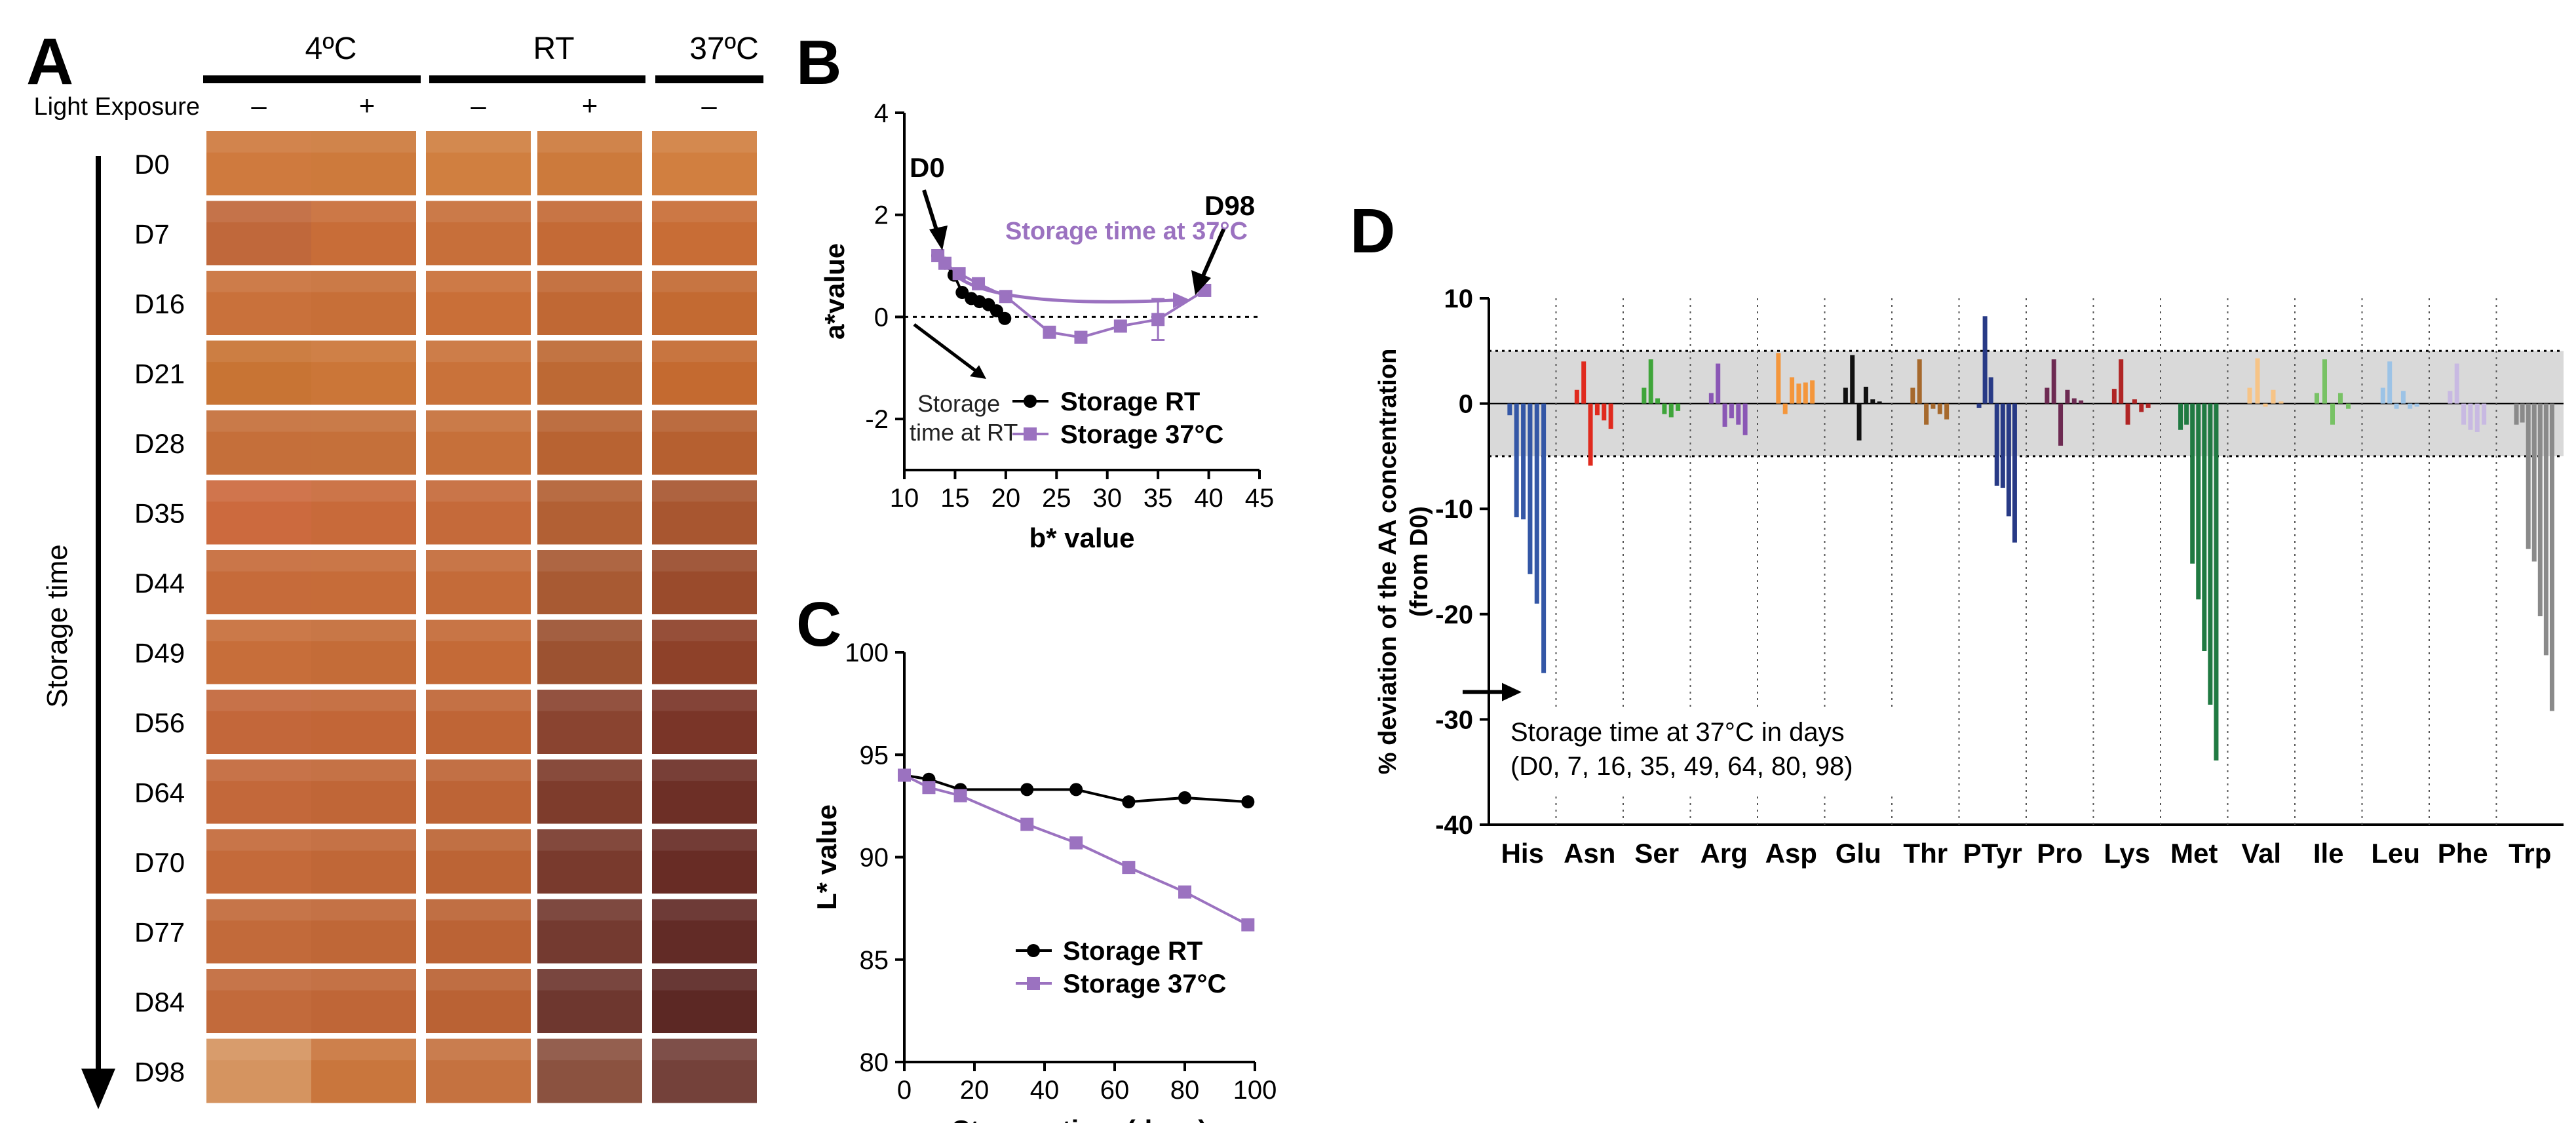  Describe the element at coordinates (704, 1070) in the screenshot. I see `sample-swatch-d98-c4` at that location.